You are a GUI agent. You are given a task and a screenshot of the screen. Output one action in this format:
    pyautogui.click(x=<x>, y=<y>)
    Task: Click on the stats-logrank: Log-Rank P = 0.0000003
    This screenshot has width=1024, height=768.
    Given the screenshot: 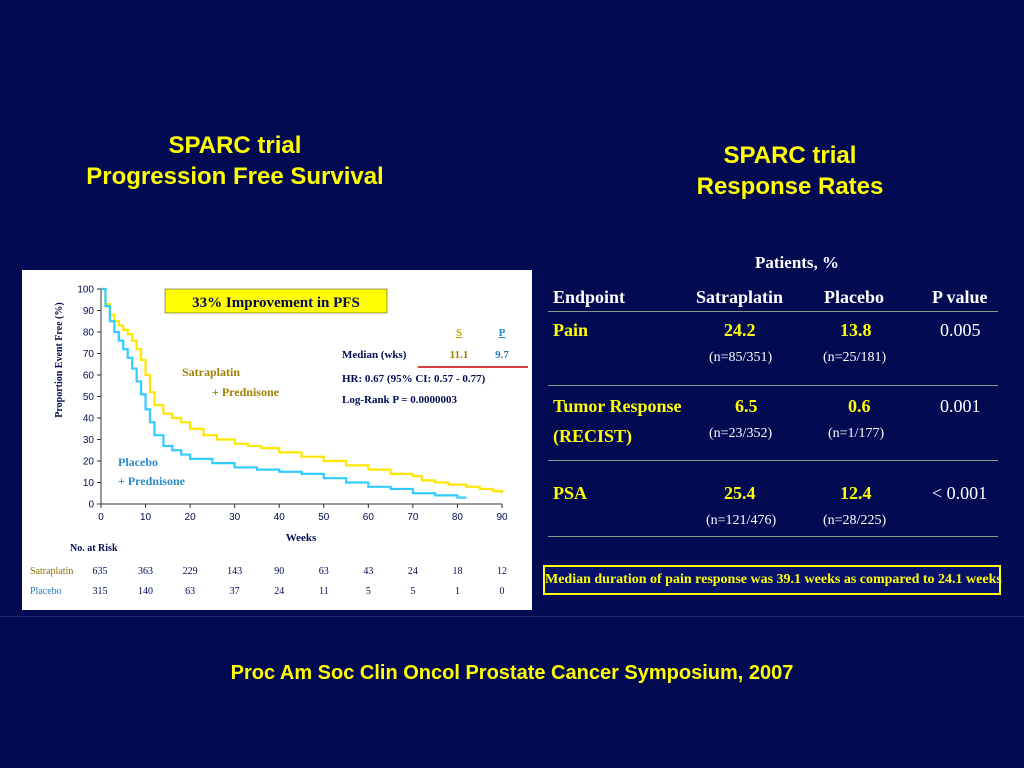 What is the action you would take?
    pyautogui.click(x=400, y=400)
    